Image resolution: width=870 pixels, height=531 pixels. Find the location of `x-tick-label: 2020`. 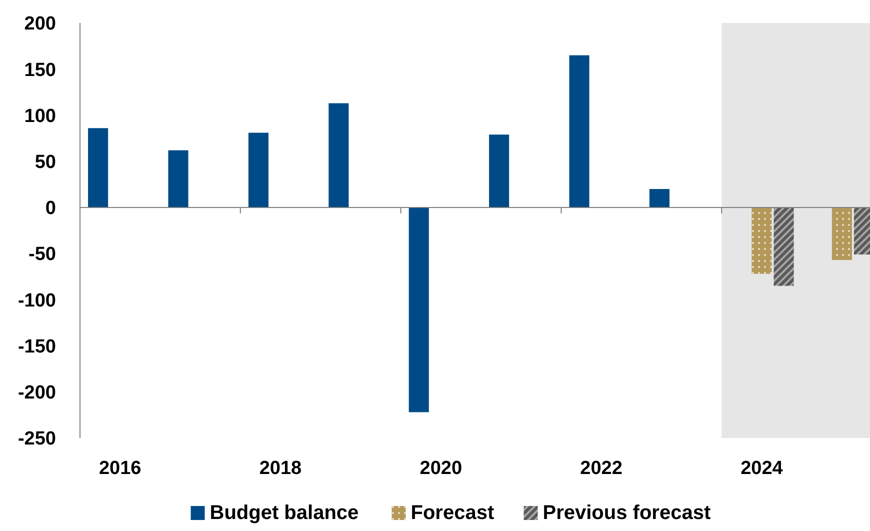

x-tick-label: 2020 is located at coordinates (441, 468).